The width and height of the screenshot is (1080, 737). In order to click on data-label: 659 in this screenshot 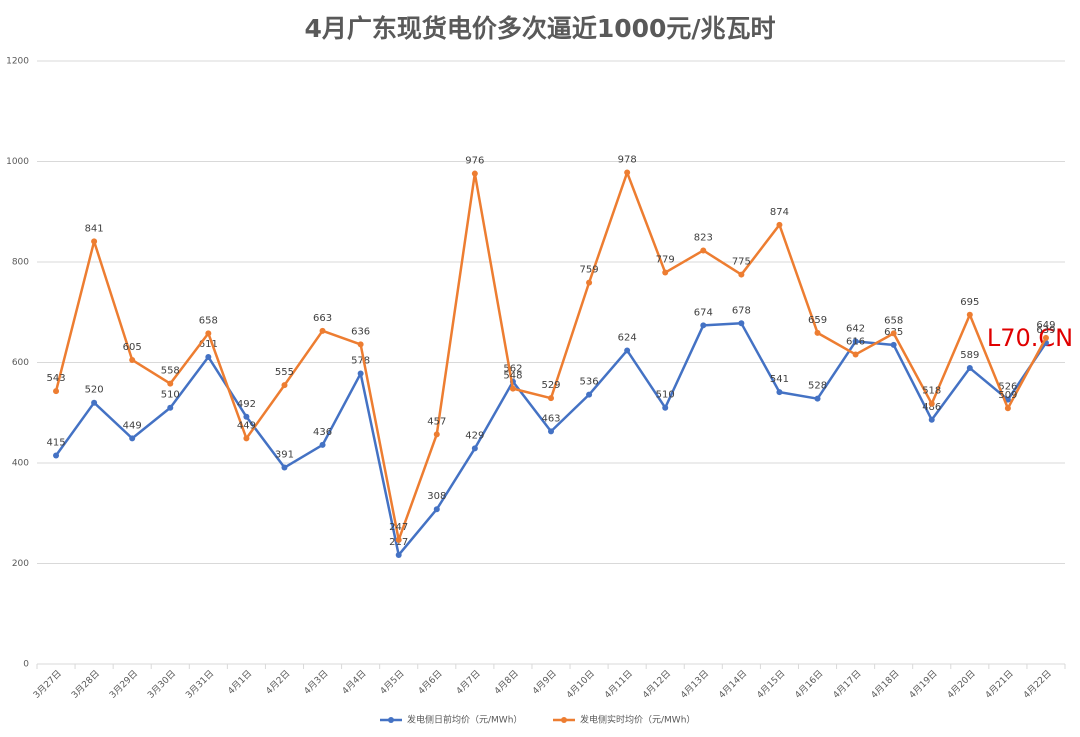, I will do `click(817, 320)`.